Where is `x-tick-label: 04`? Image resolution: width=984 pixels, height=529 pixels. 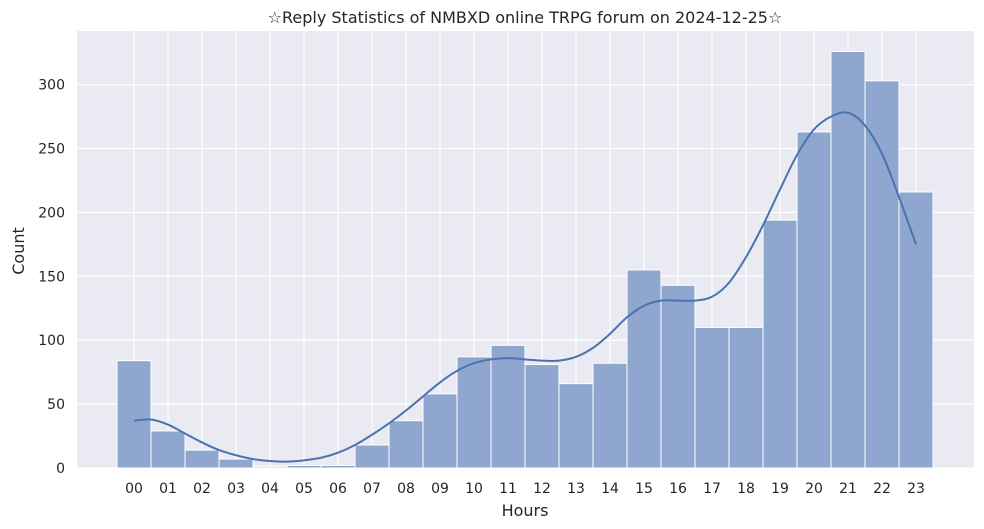
x-tick-label: 04 is located at coordinates (270, 489).